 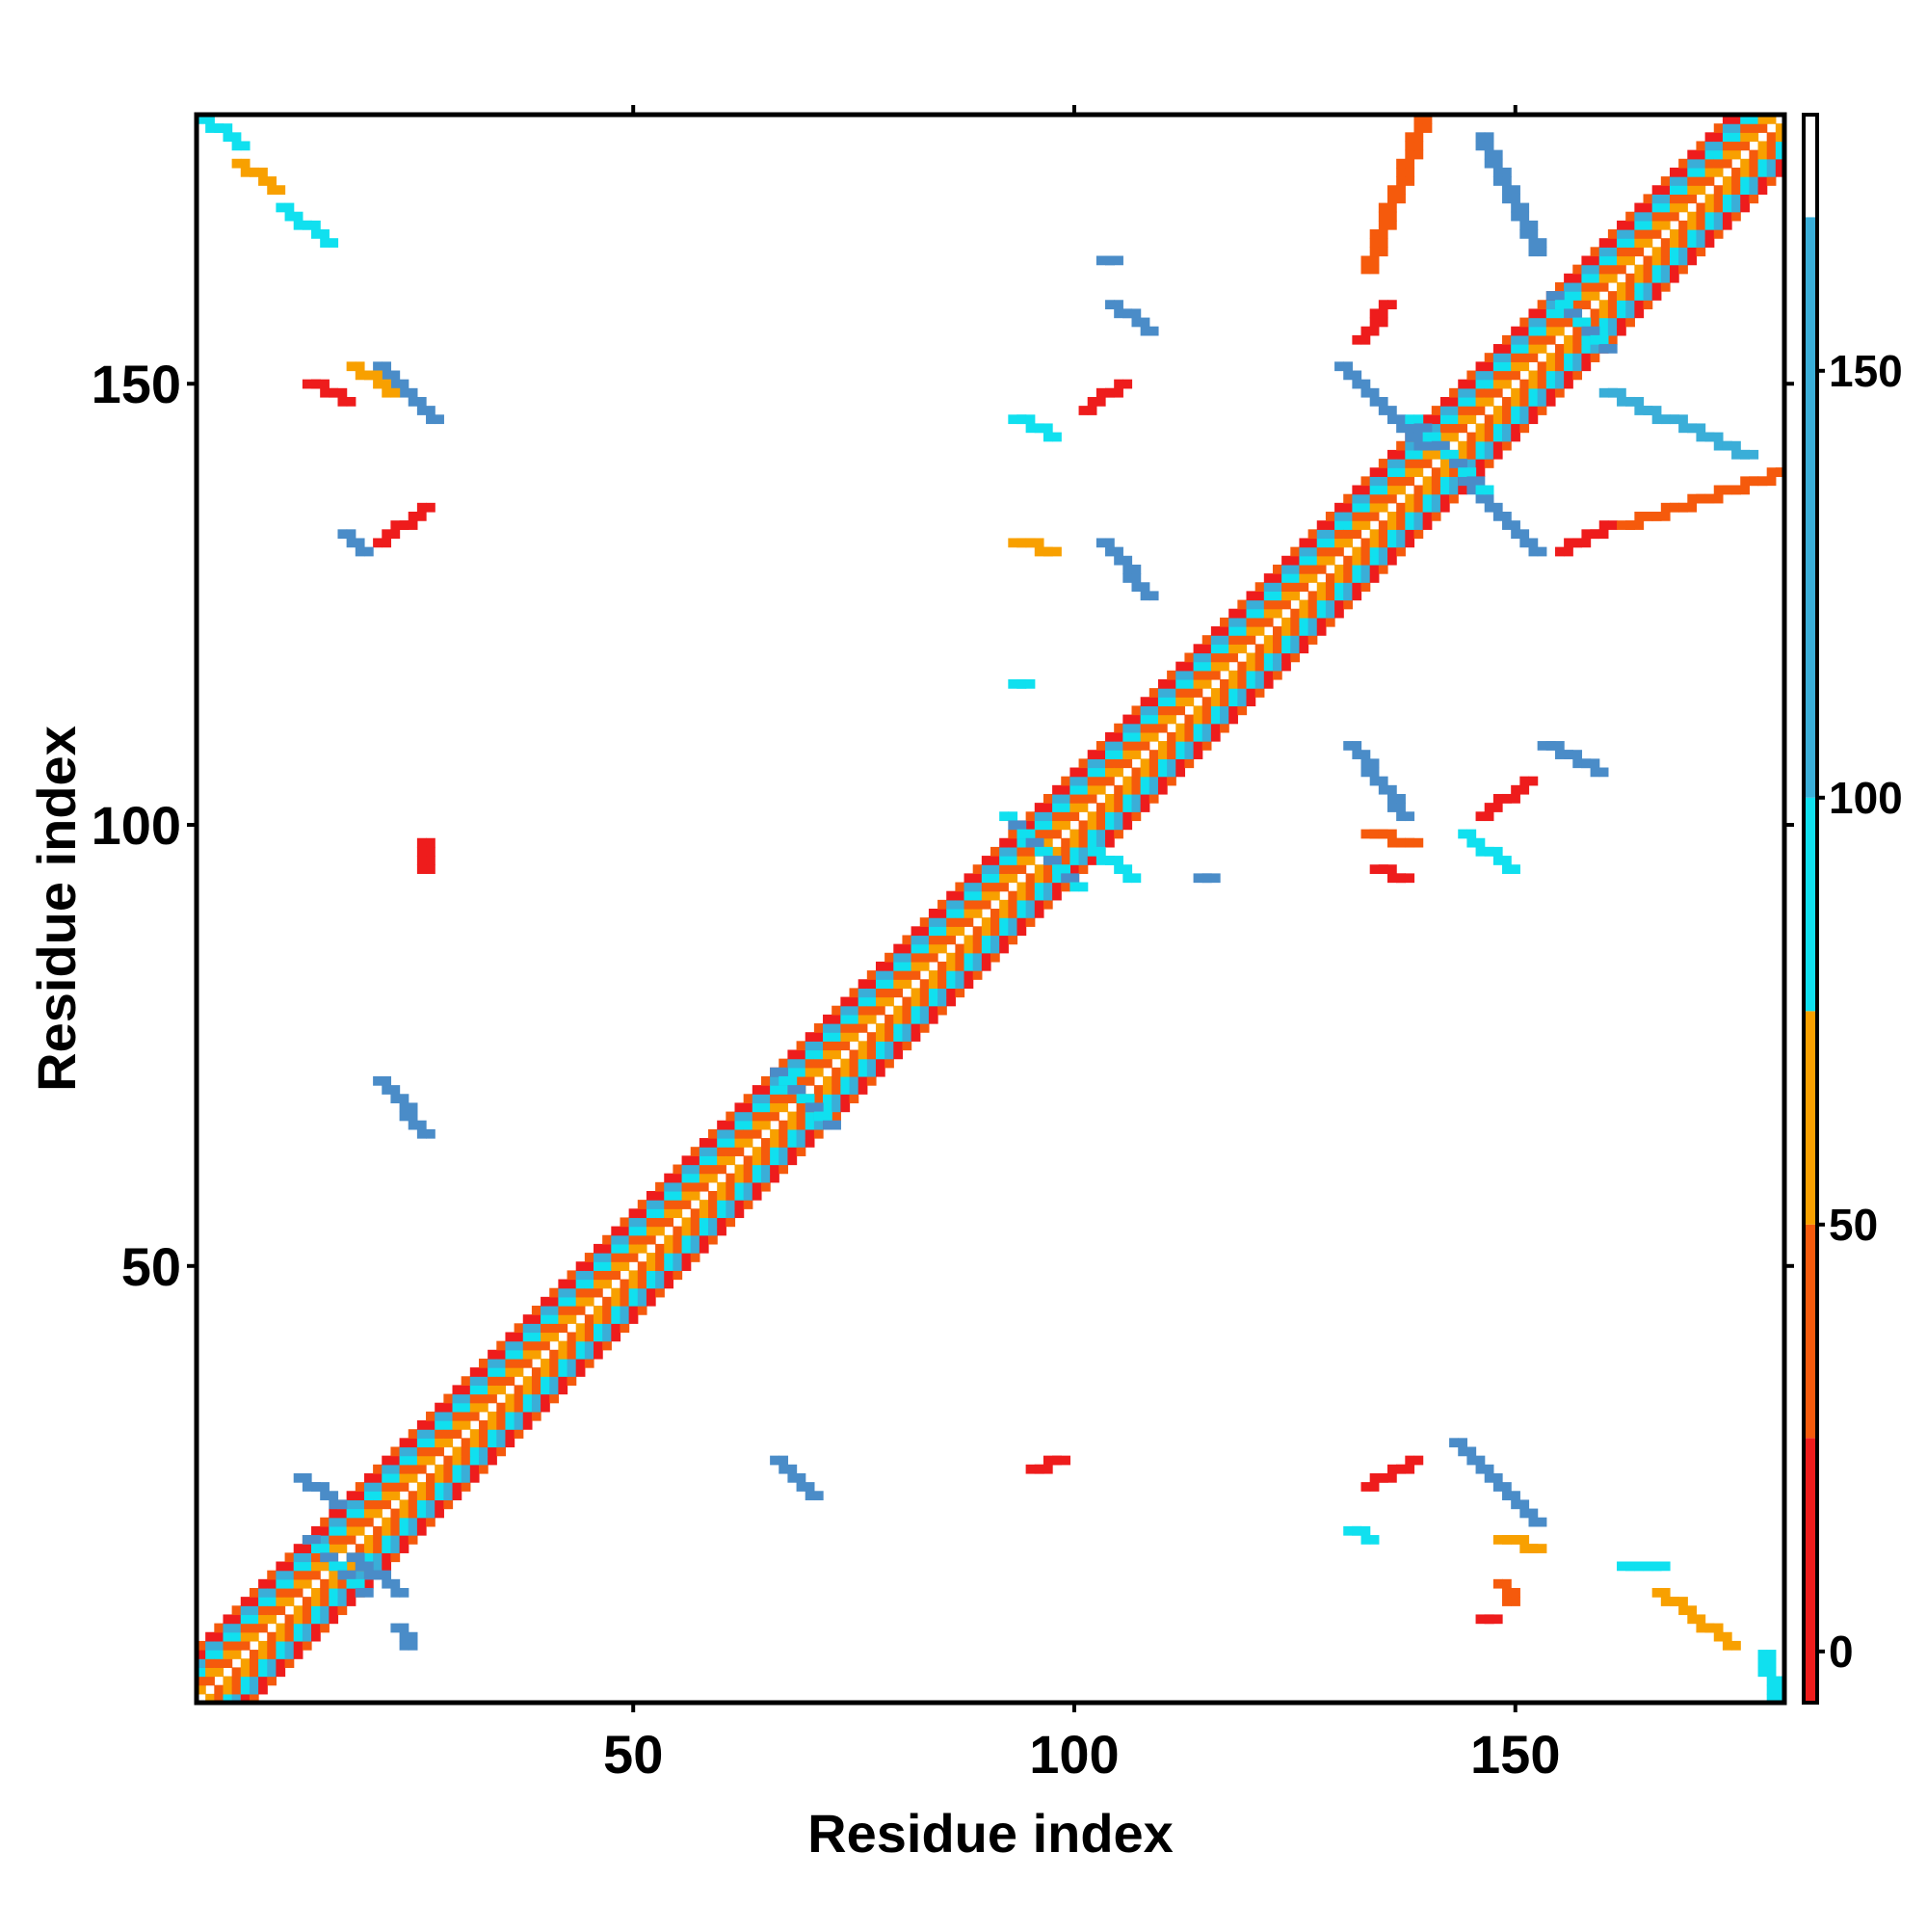 What do you see at coordinates (633, 1754) in the screenshot?
I see `x-tick-label: 50` at bounding box center [633, 1754].